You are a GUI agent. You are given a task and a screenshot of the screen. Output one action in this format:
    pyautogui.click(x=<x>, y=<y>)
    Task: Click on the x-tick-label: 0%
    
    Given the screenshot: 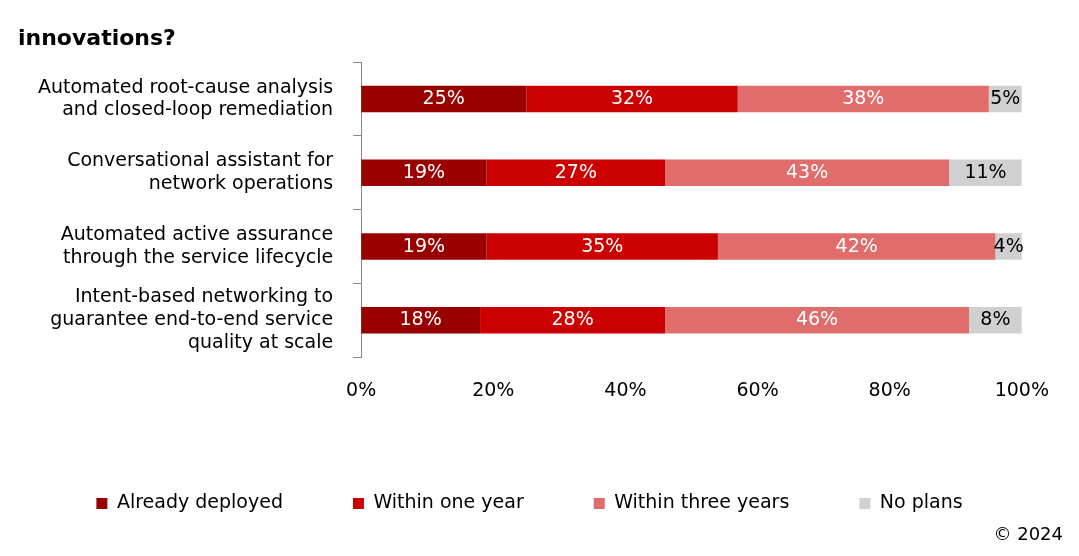 What is the action you would take?
    pyautogui.click(x=361, y=388)
    